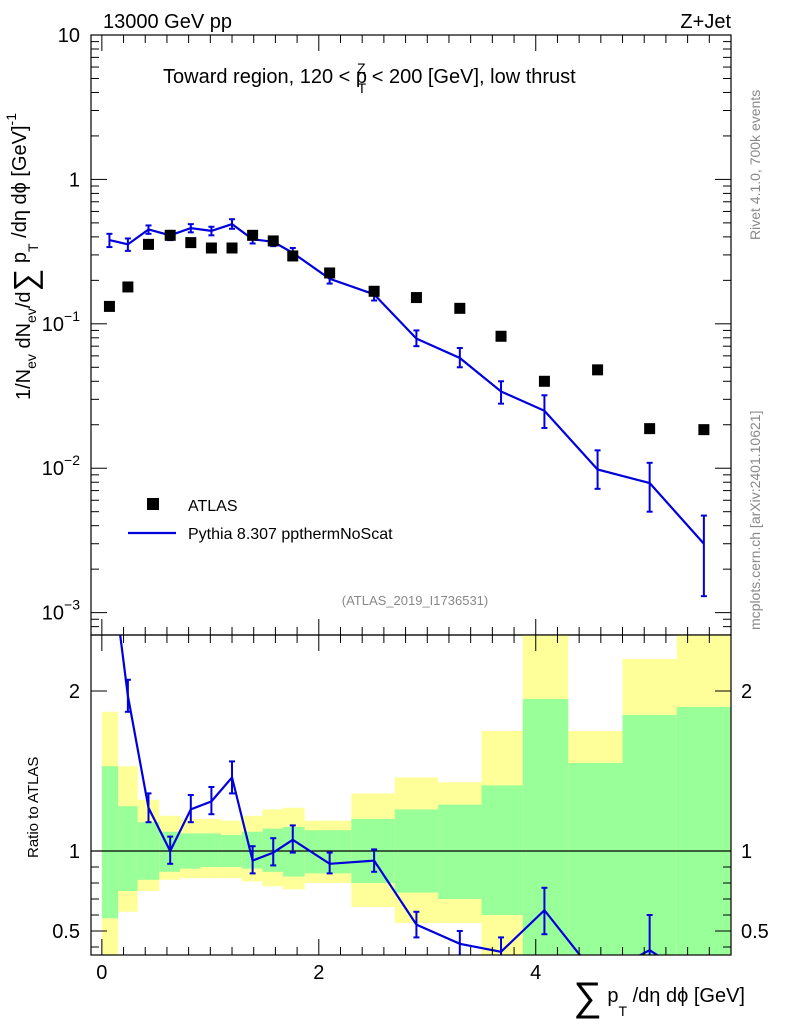  What do you see at coordinates (74, 852) in the screenshot?
I see `bottom-y-tick-label-left: 1` at bounding box center [74, 852].